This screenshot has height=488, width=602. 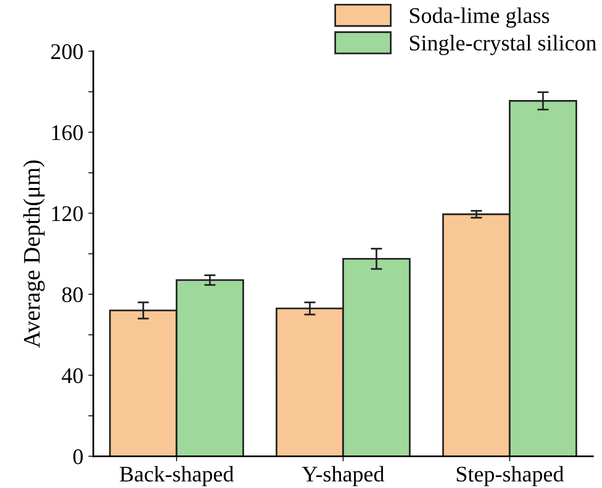 What do you see at coordinates (72, 376) in the screenshot?
I see `y-tick-label: 40` at bounding box center [72, 376].